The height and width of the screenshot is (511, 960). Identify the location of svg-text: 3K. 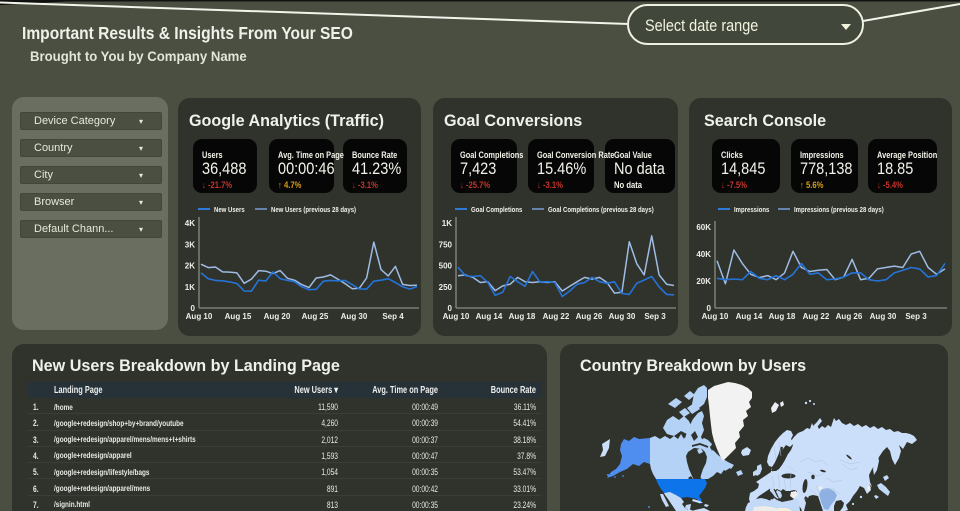
(190, 244).